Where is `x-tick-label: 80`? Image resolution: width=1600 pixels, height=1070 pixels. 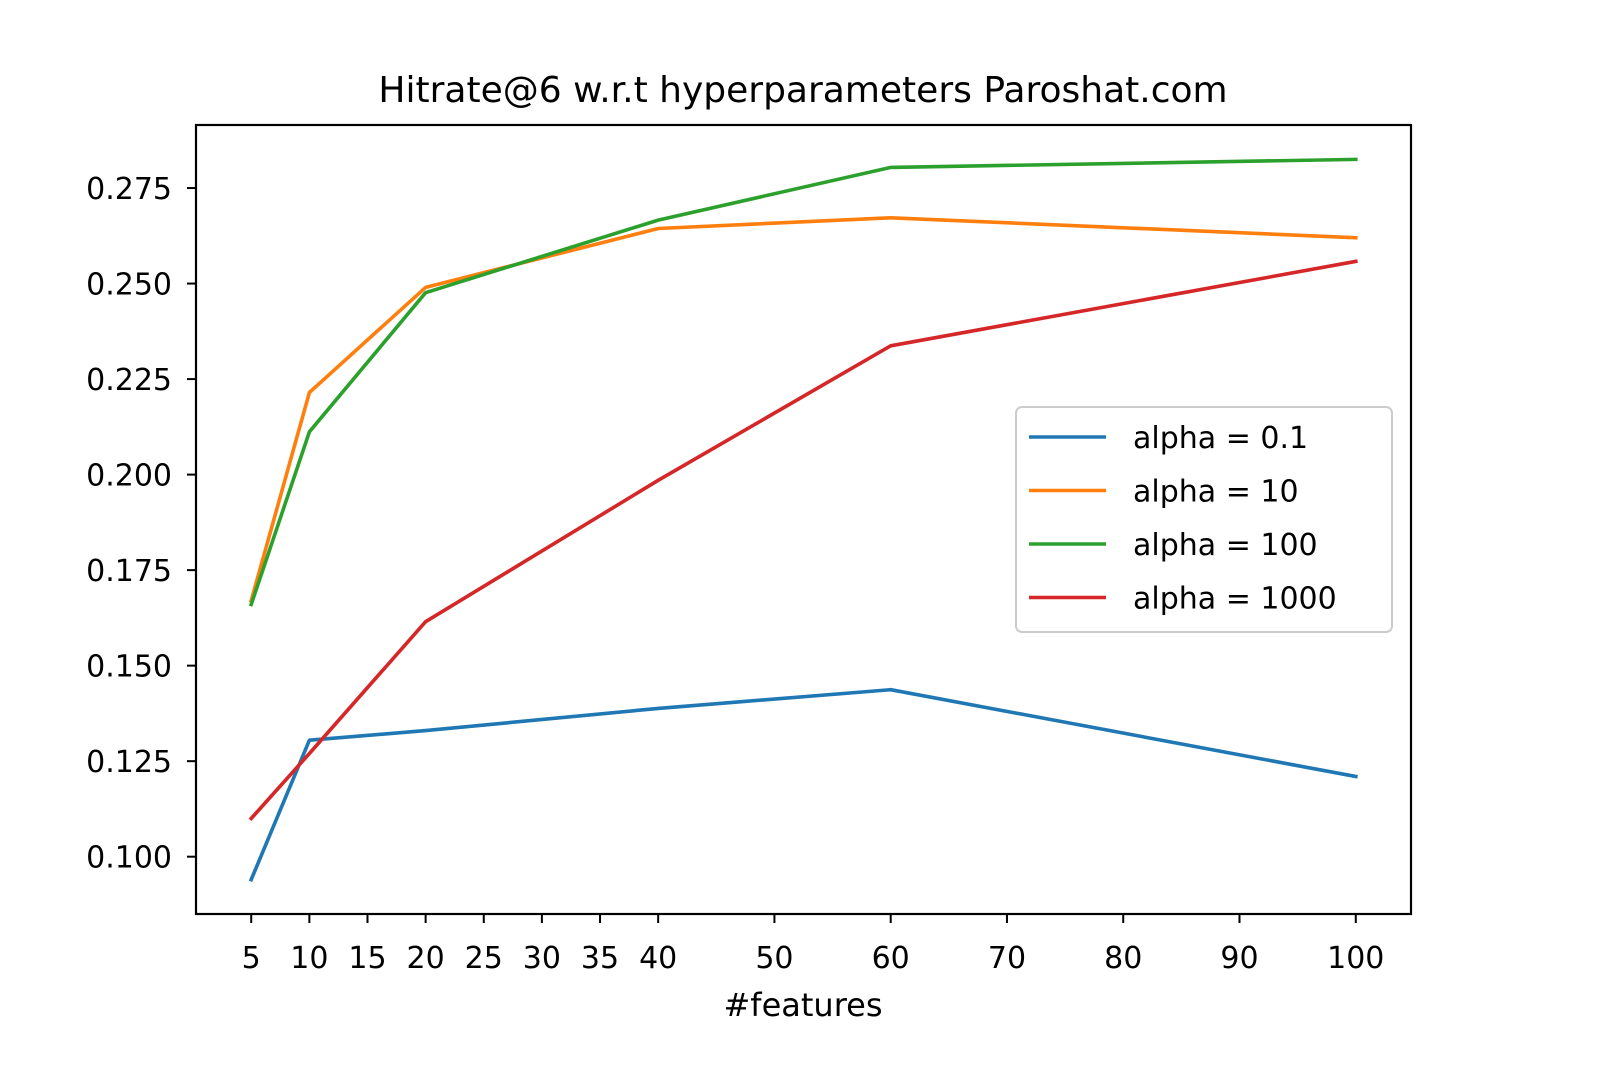
x-tick-label: 80 is located at coordinates (1123, 958).